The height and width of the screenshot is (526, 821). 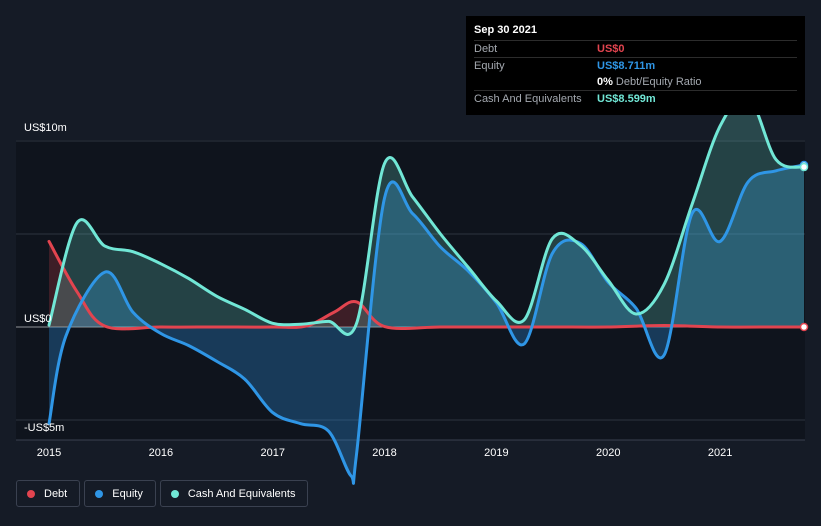 I want to click on x-tick-label: 2021, so click(x=720, y=453).